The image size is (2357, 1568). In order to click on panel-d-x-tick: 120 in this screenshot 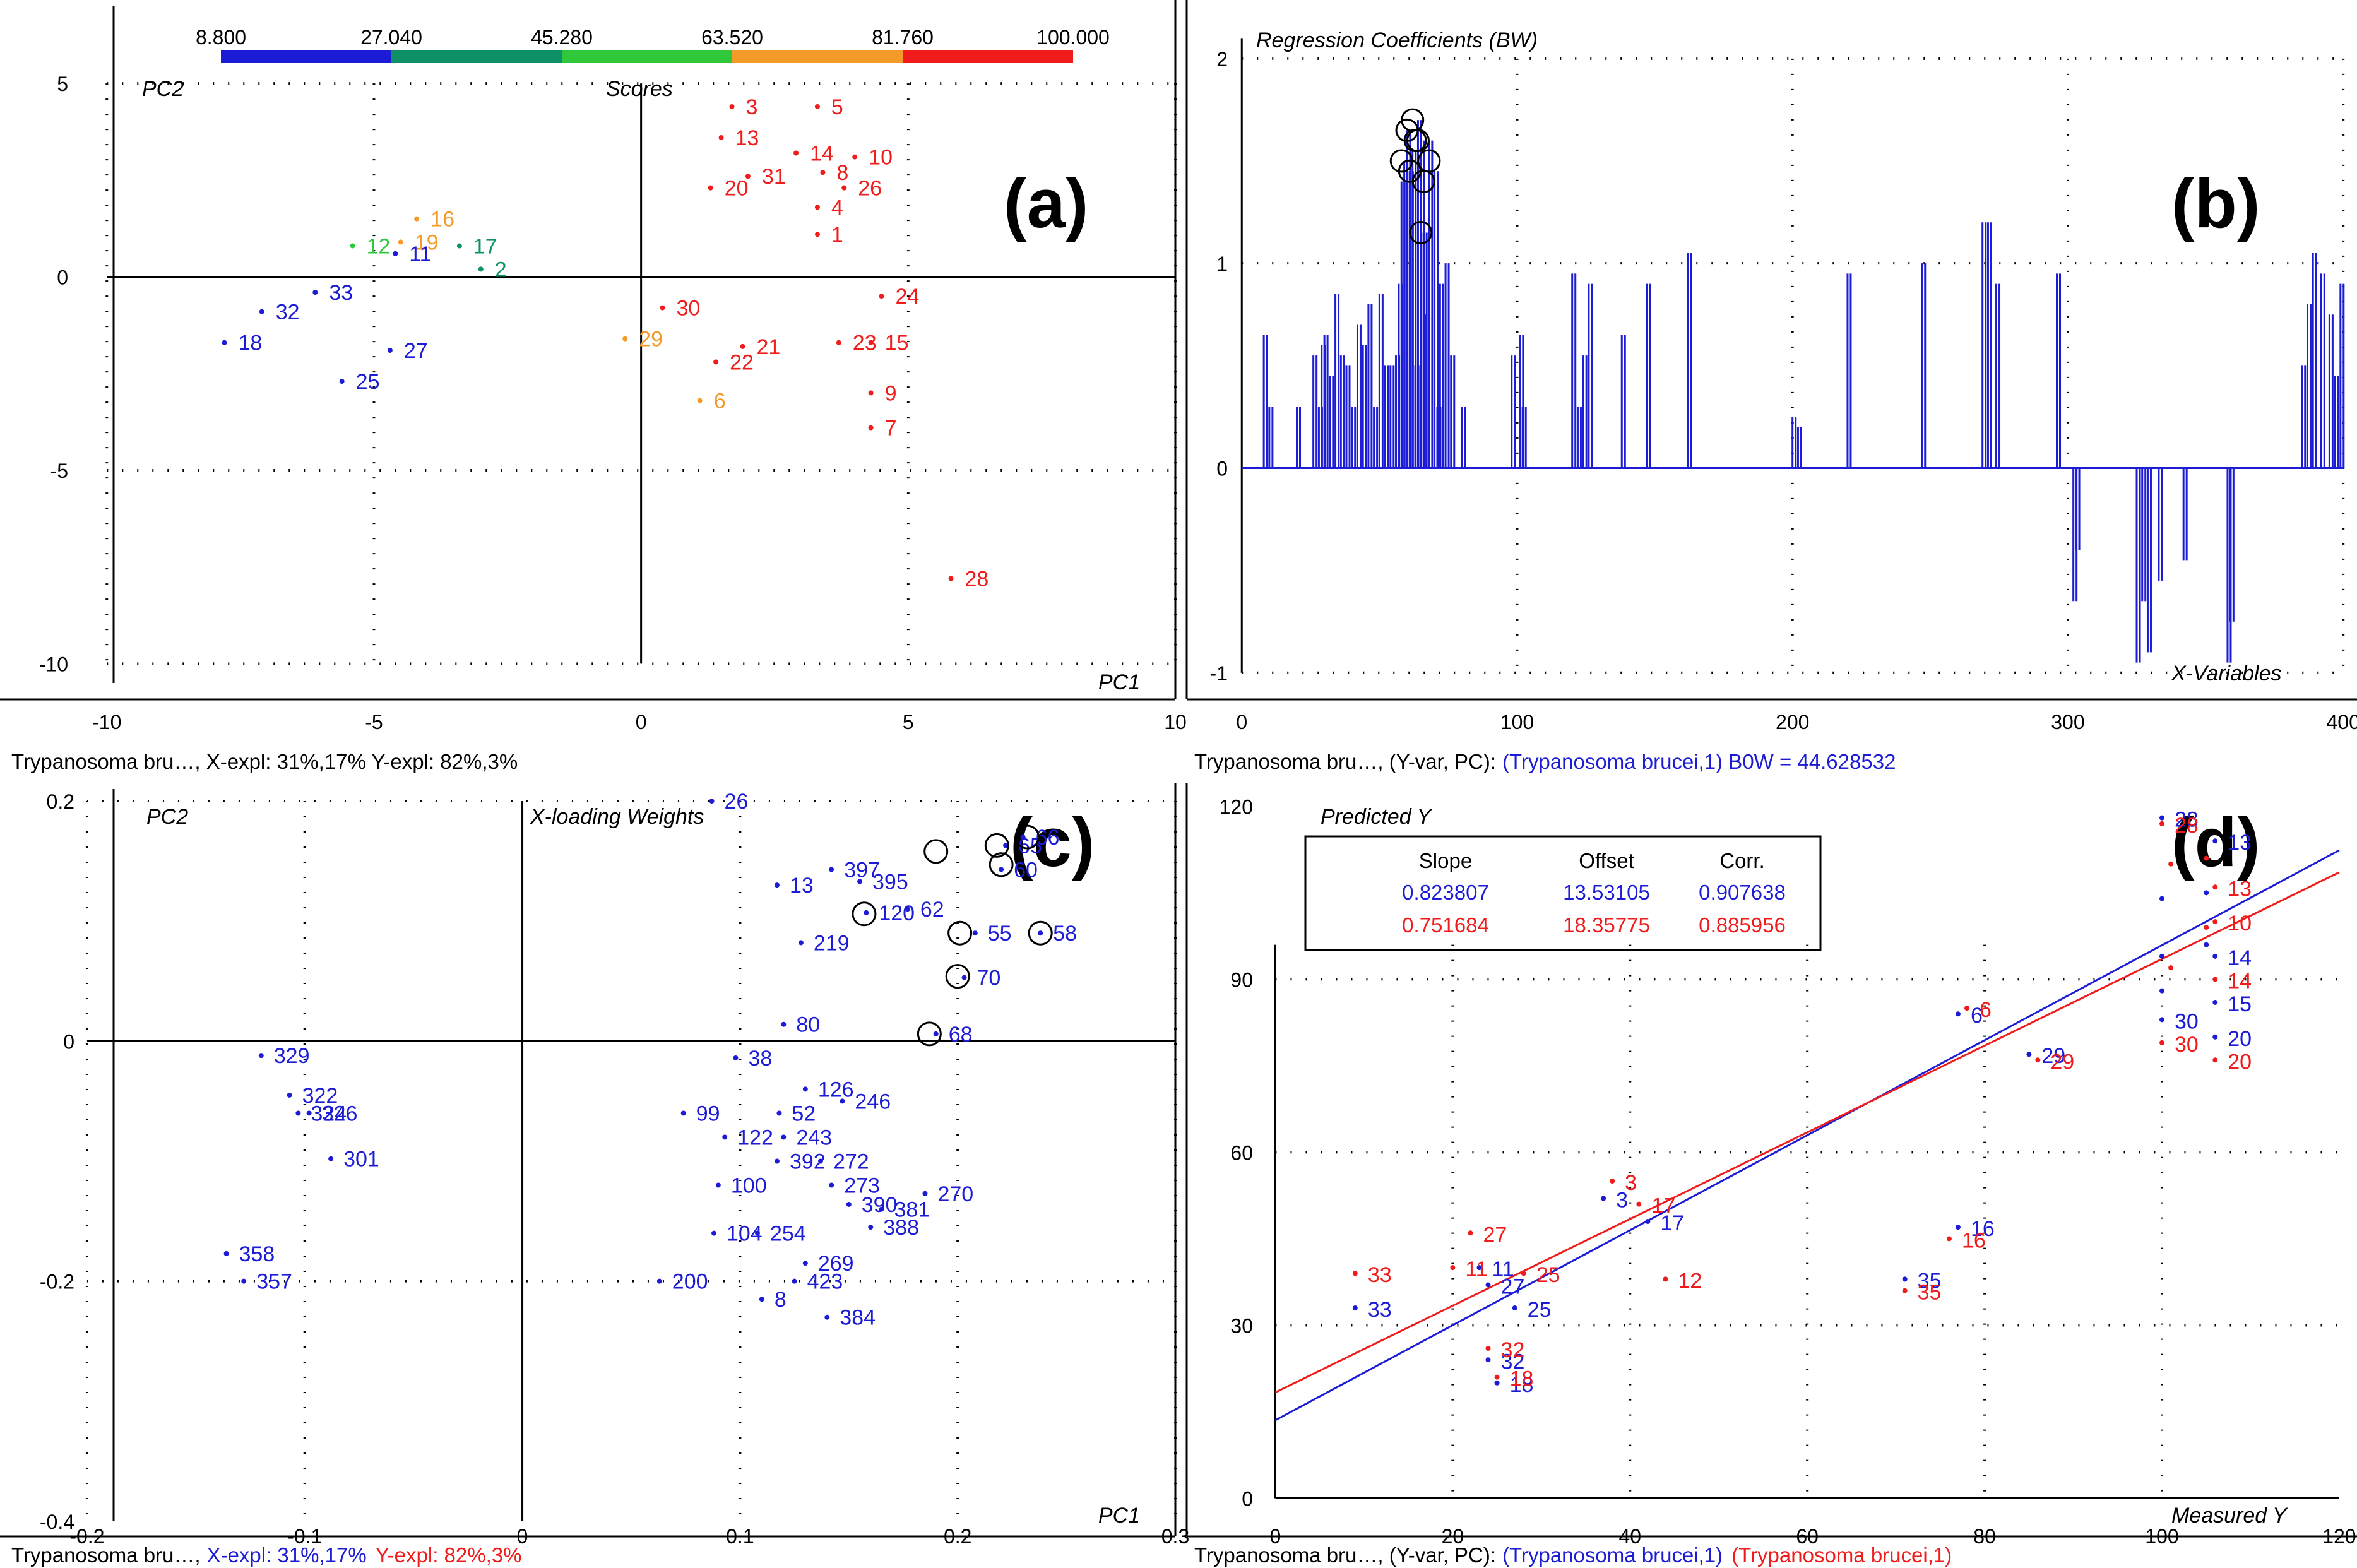, I will do `click(2339, 1536)`.